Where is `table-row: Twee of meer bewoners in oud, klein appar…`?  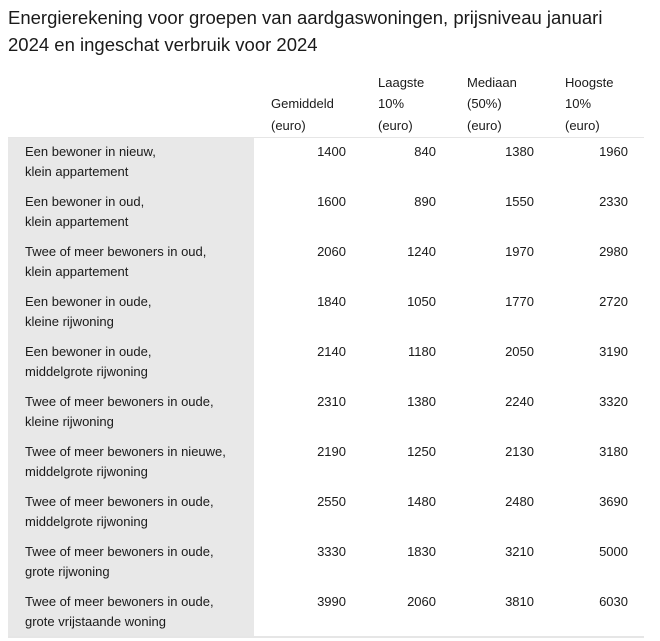 table-row: Twee of meer bewoners in oud, klein appar… is located at coordinates (326, 263).